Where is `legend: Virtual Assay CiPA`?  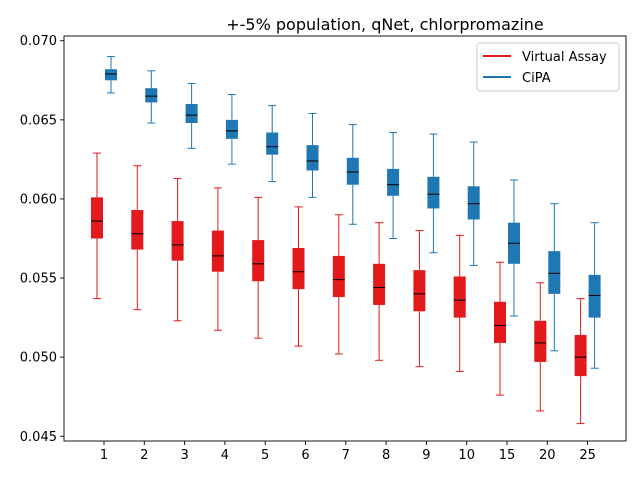 legend: Virtual Assay CiPA is located at coordinates (548, 67).